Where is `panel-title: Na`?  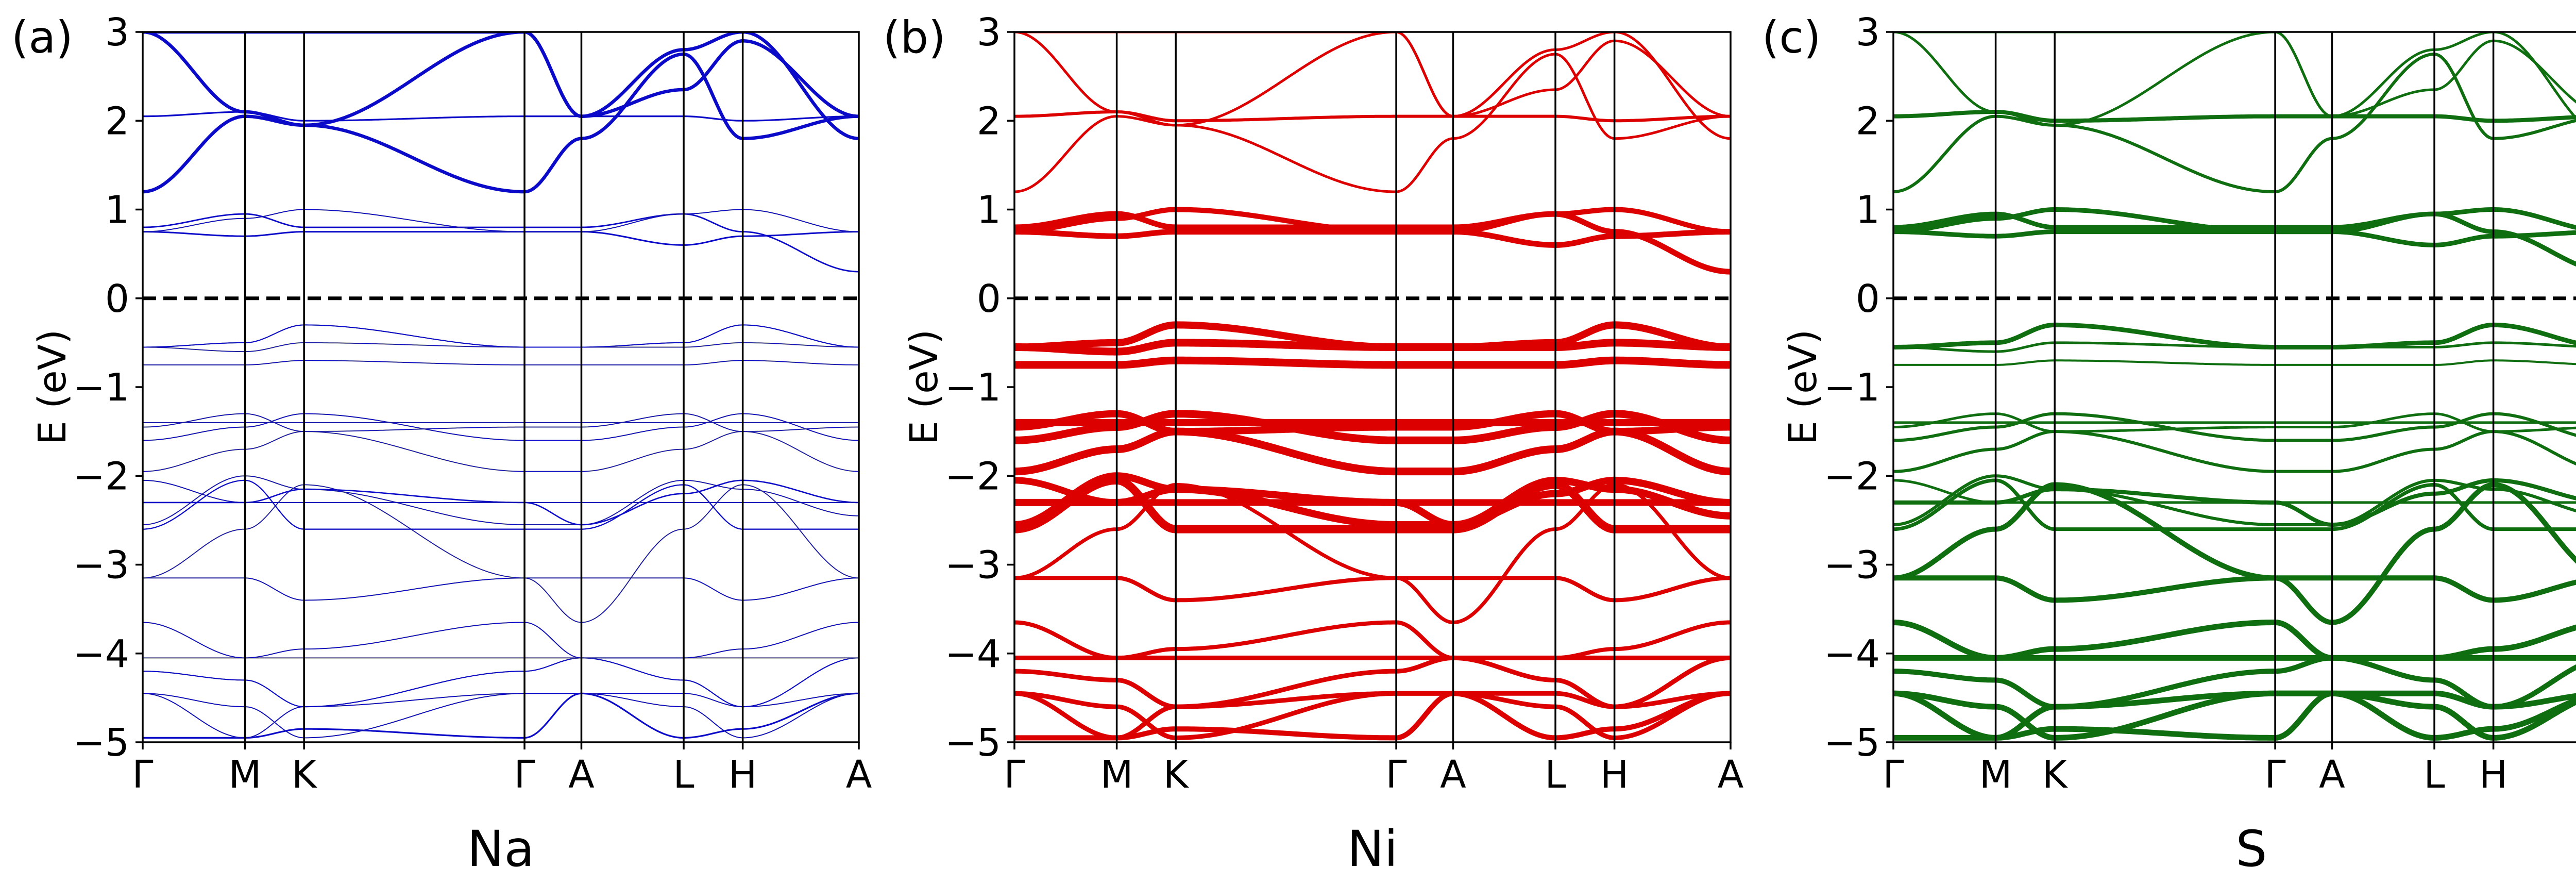 panel-title: Na is located at coordinates (501, 849).